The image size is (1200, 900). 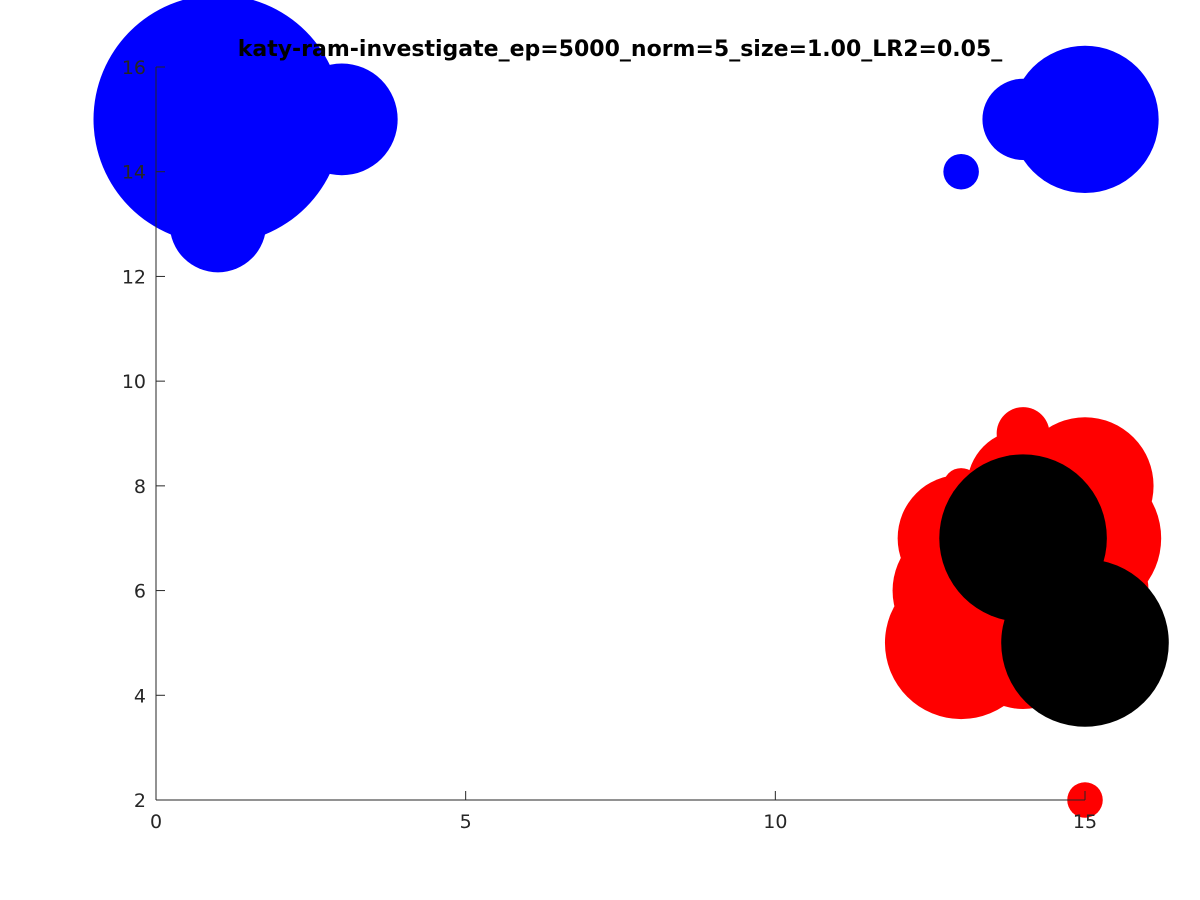 What do you see at coordinates (134, 382) in the screenshot?
I see `y-tick-label: 10` at bounding box center [134, 382].